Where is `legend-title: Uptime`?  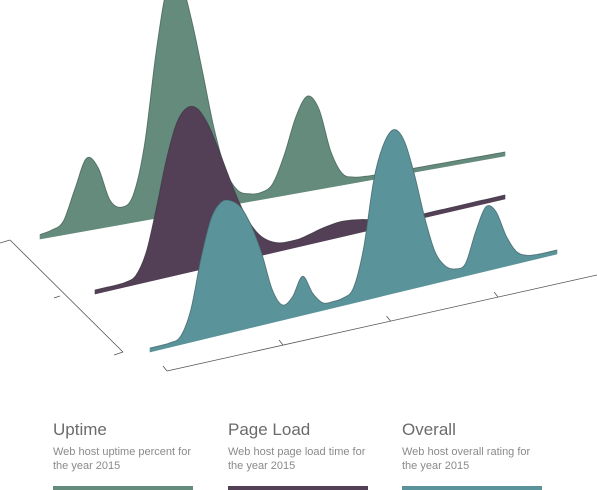
legend-title: Uptime is located at coordinates (80, 429).